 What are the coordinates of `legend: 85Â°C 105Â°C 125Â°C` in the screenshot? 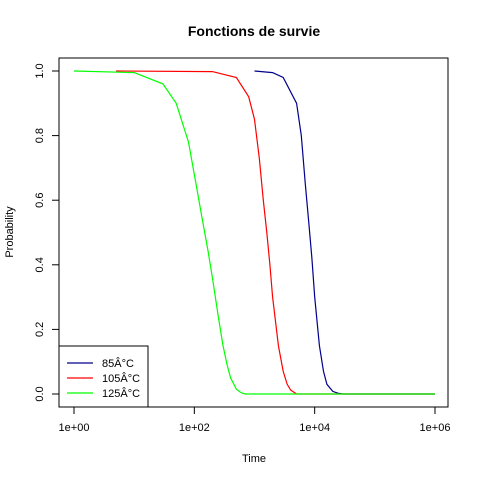 It's located at (103, 376).